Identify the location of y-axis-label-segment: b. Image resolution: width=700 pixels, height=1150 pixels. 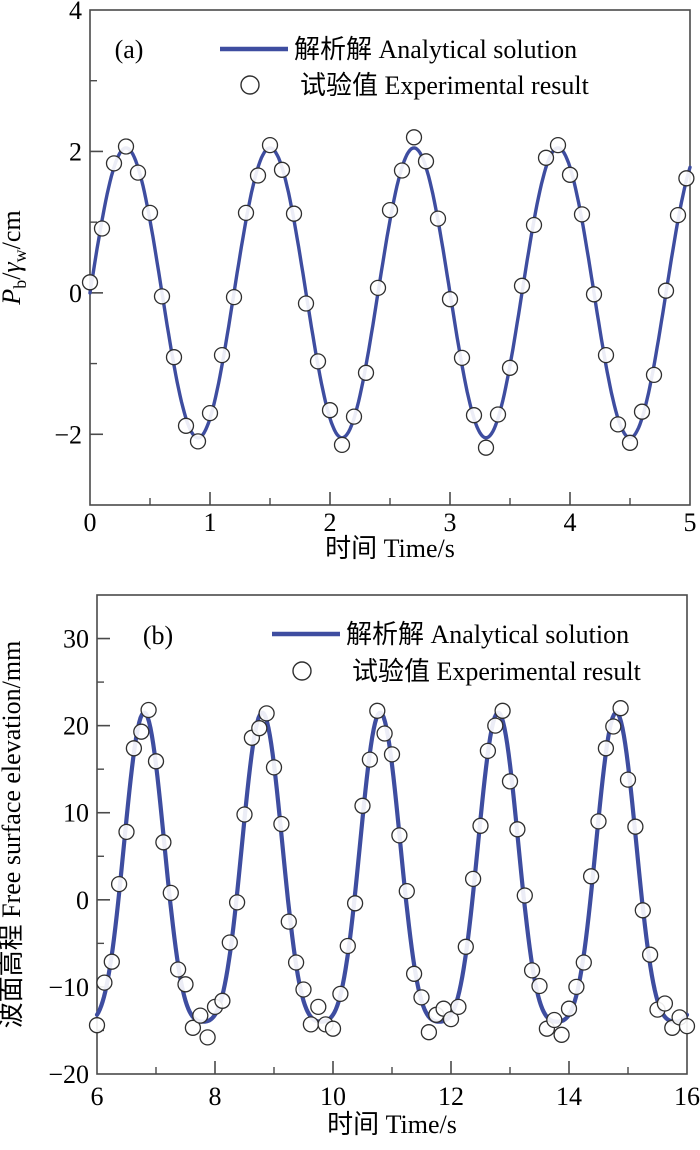
(20, 284).